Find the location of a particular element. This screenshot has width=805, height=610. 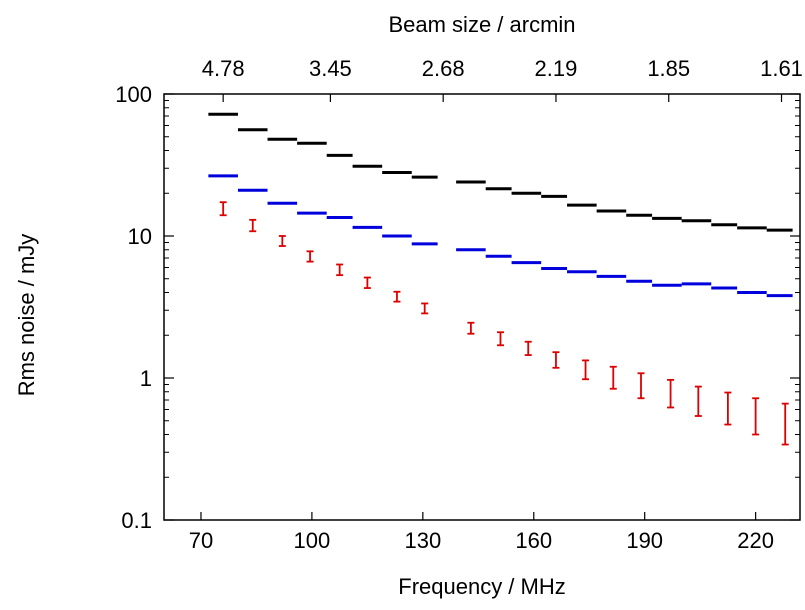

x-tick-label: 160 is located at coordinates (533, 540).